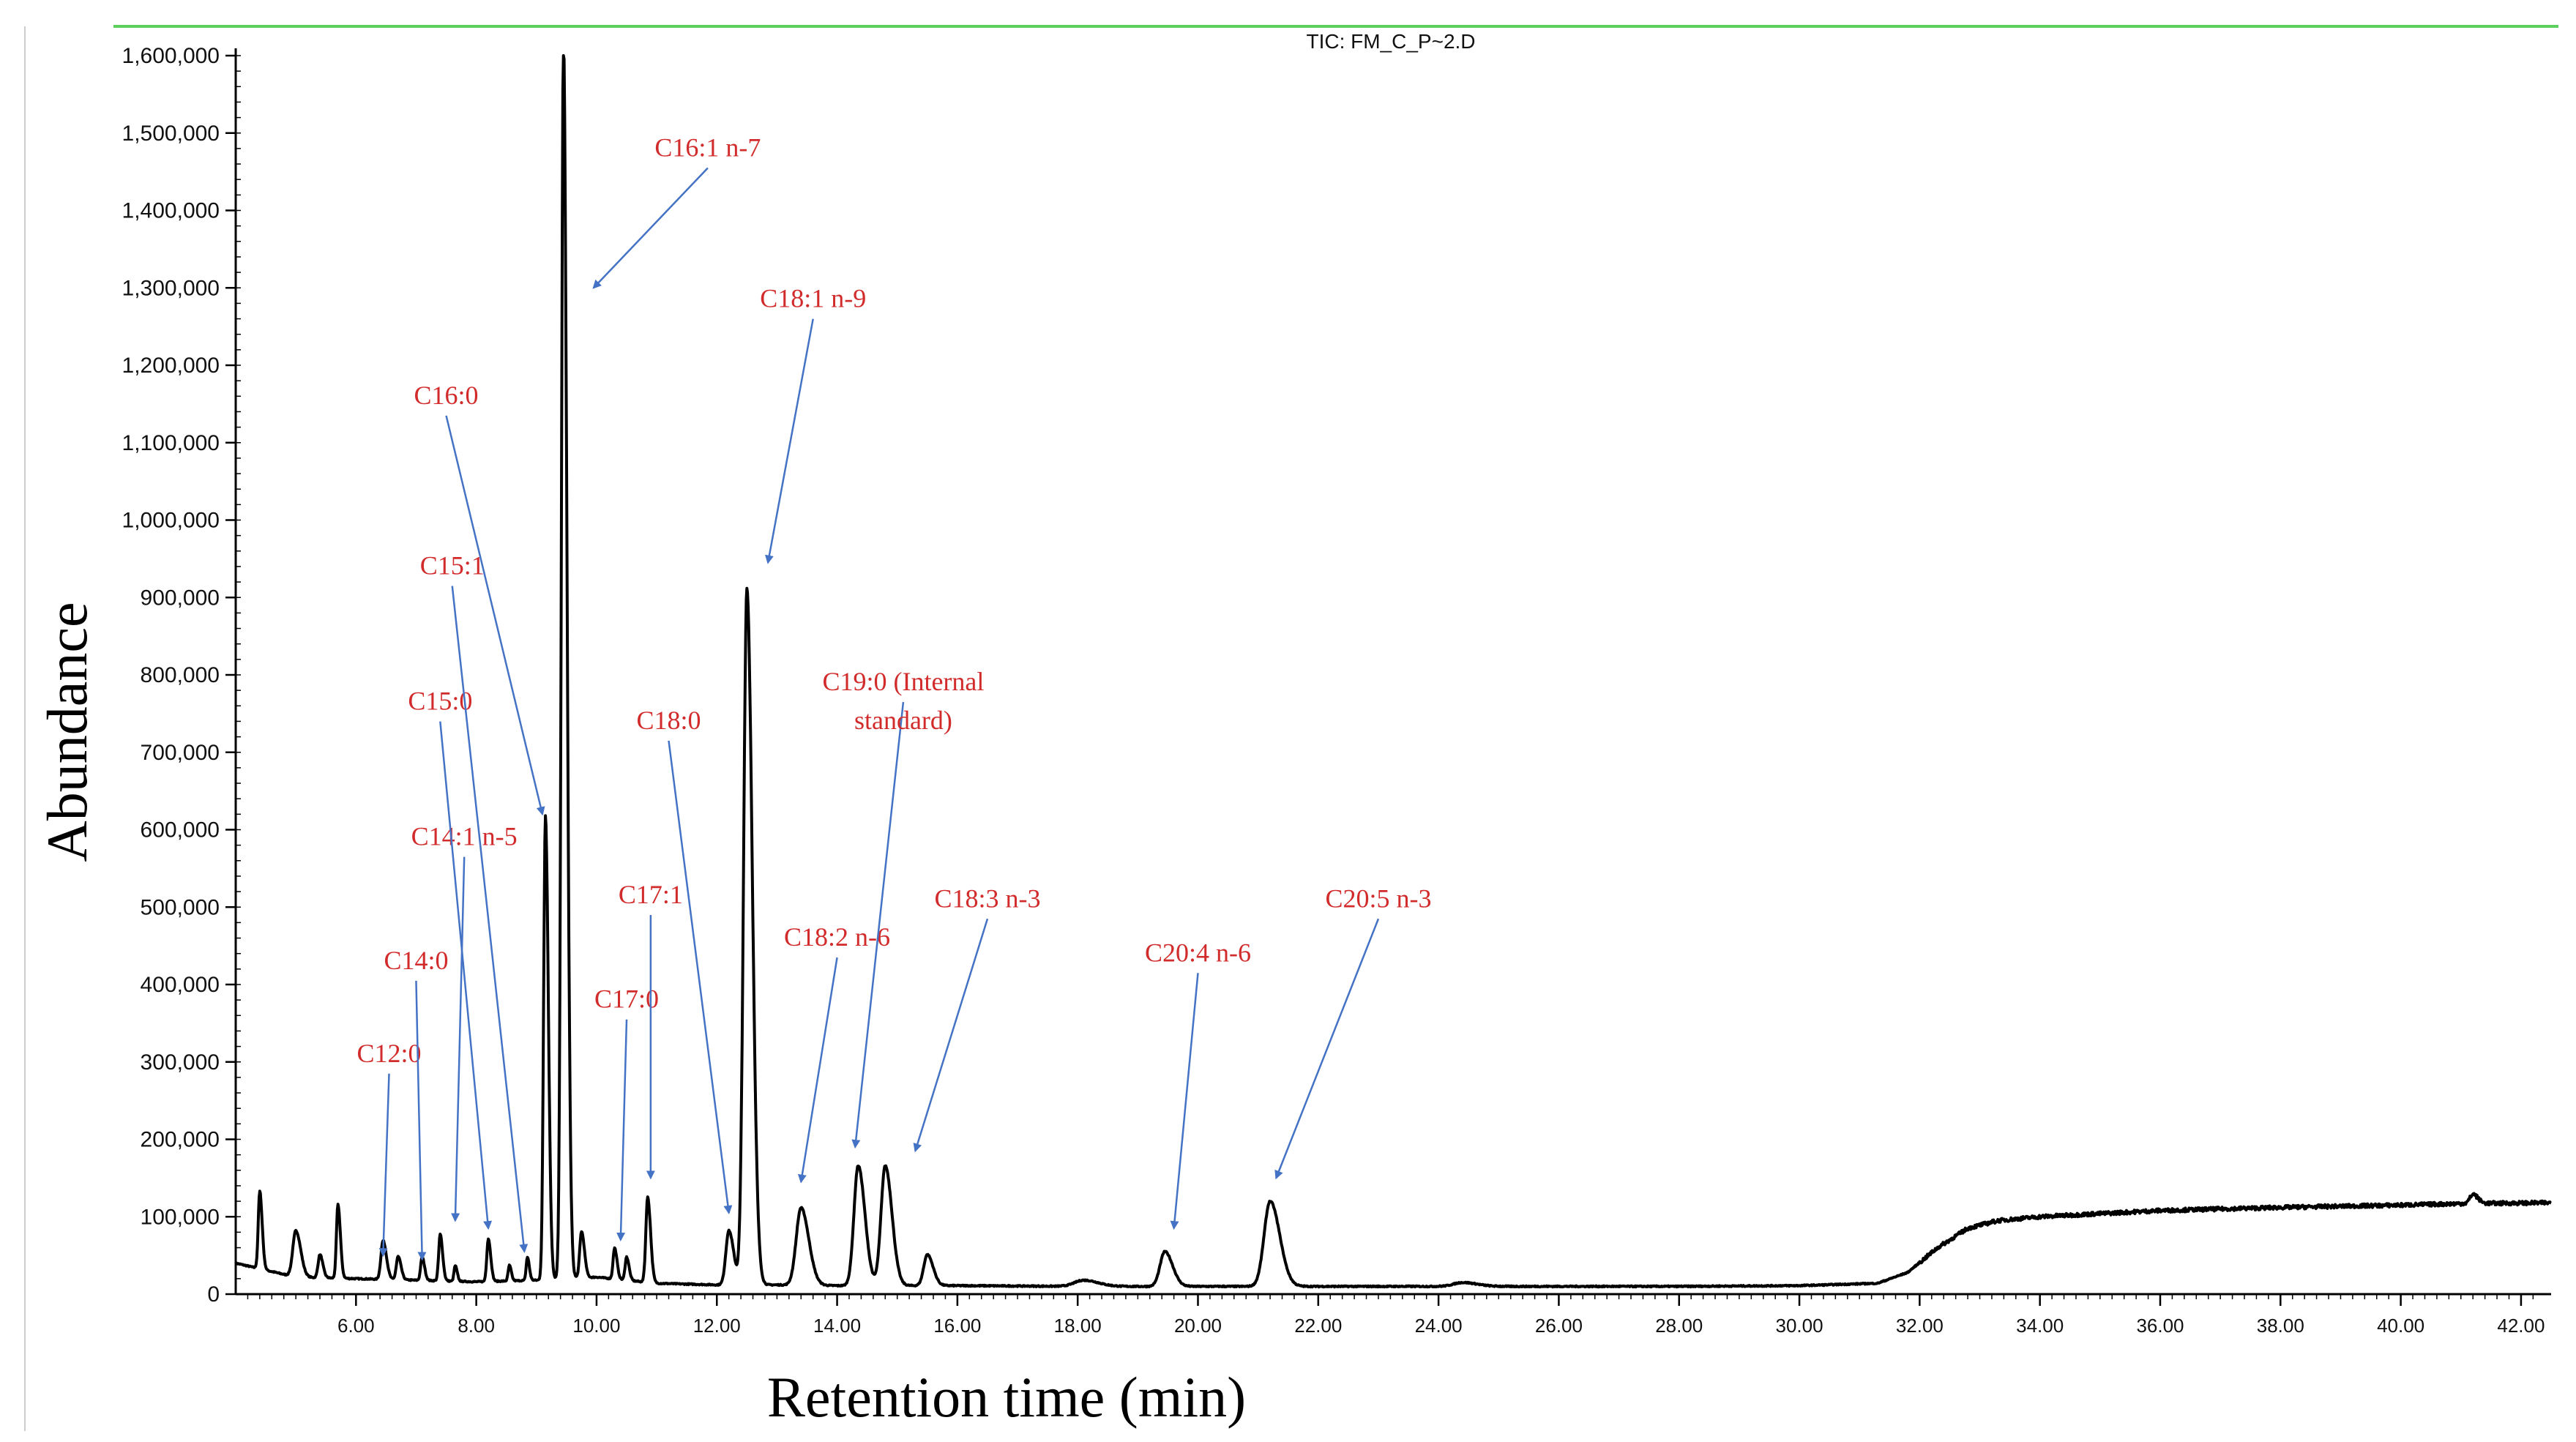 The image size is (2576, 1442). I want to click on x-tick-label: 36.00, so click(2160, 1326).